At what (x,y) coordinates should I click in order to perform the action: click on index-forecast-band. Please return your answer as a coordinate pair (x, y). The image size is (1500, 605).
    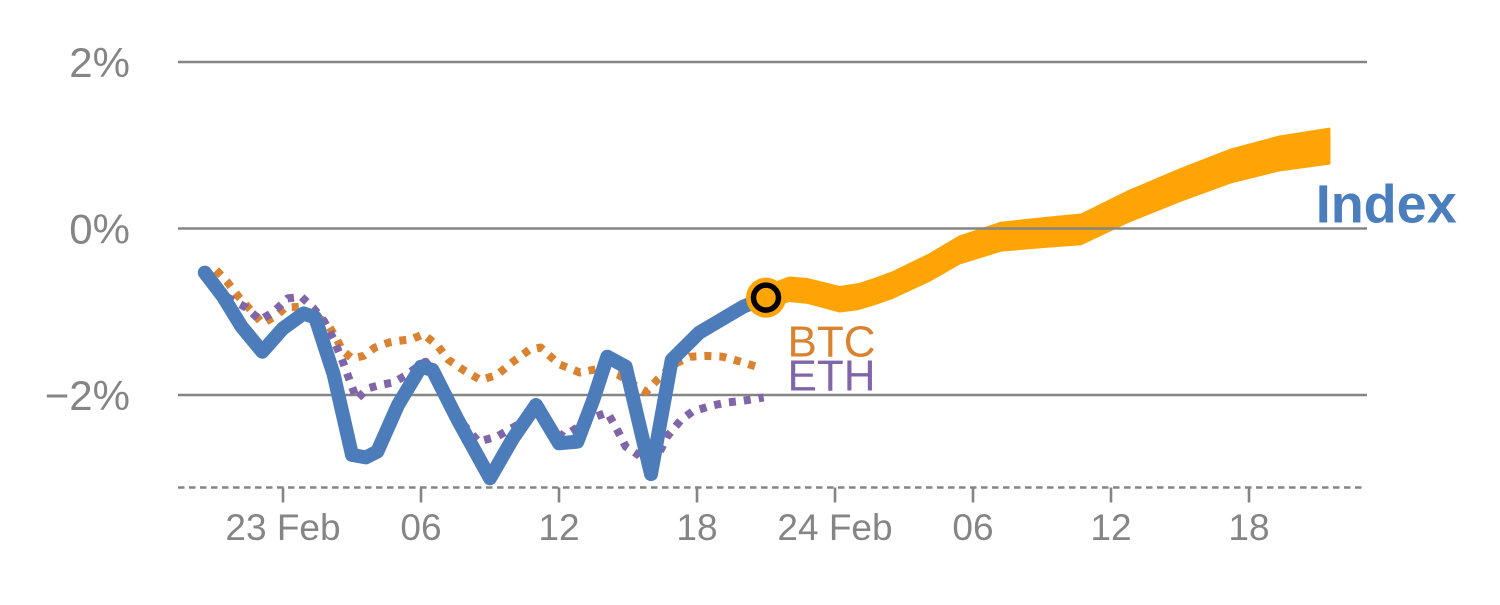
    Looking at the image, I should click on (1048, 220).